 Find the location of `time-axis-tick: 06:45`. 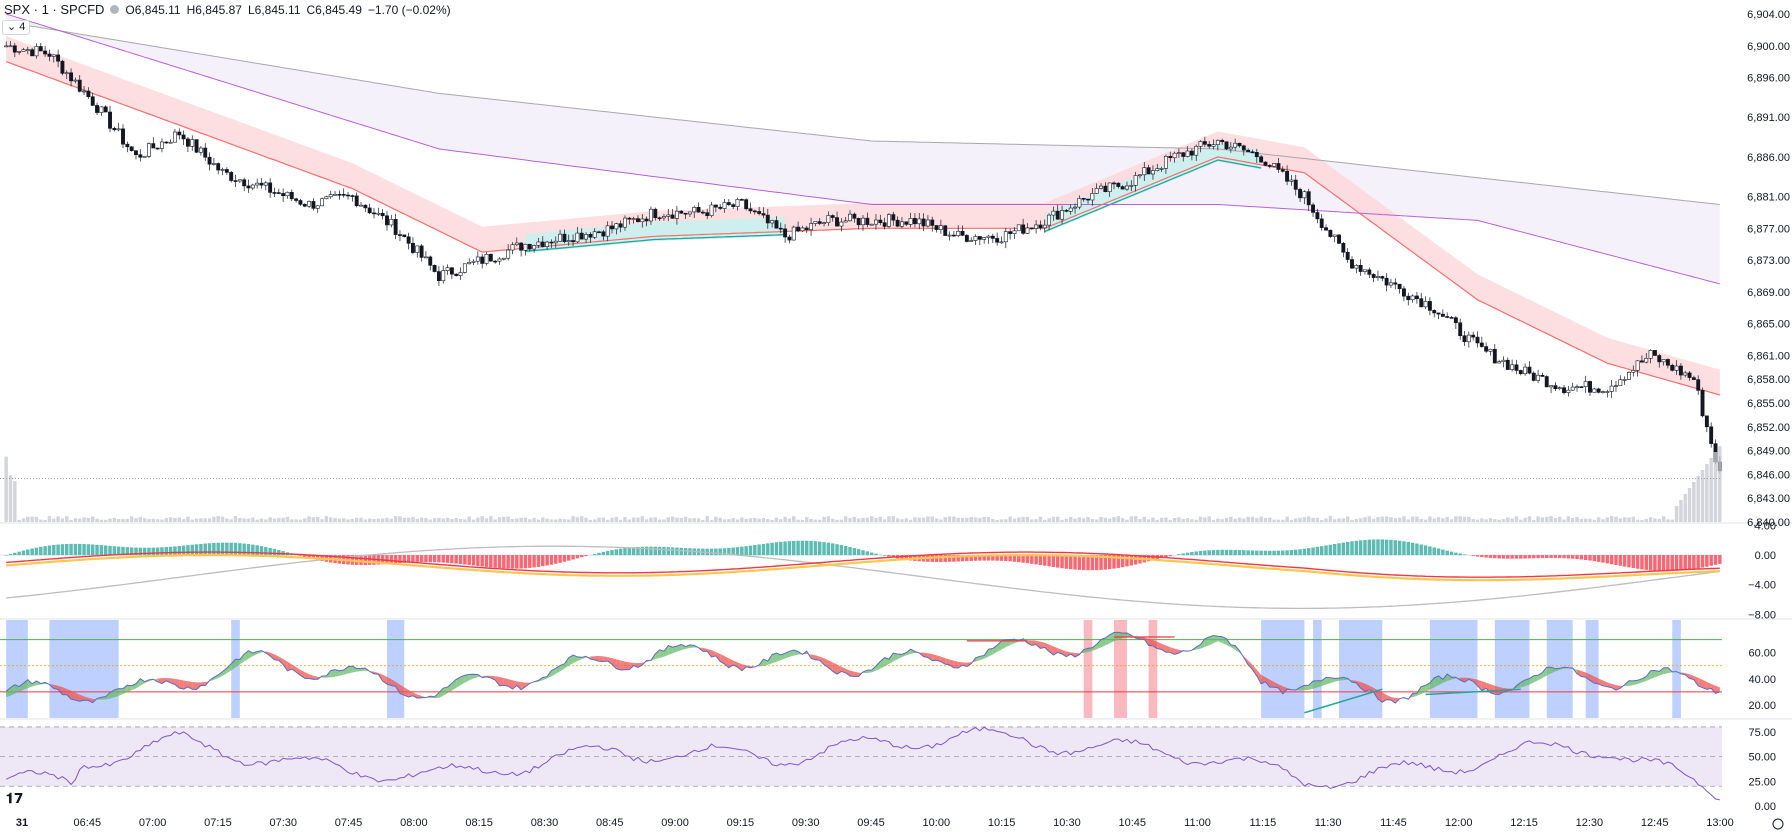

time-axis-tick: 06:45 is located at coordinates (88, 823).